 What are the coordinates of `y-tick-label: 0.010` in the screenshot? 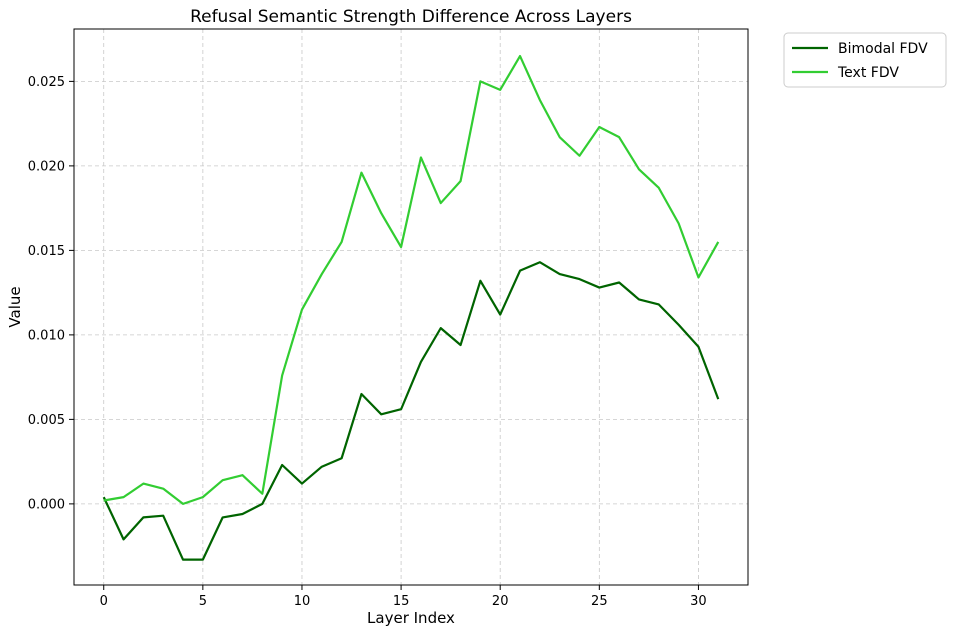 It's located at (46, 335).